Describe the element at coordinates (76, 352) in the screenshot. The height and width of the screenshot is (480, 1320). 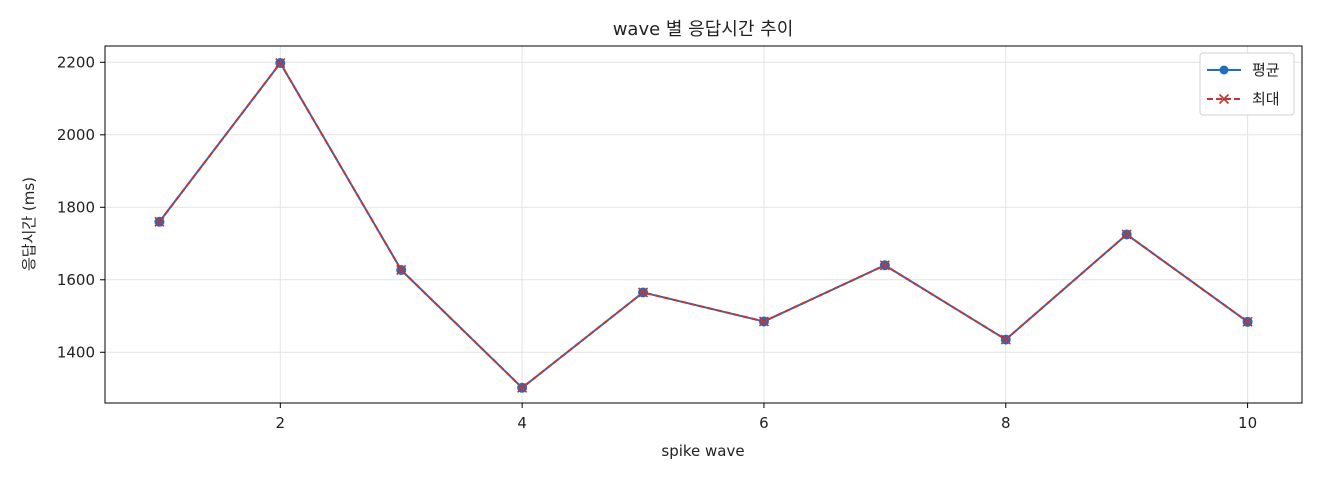
I see `y-tick-label: 1400` at that location.